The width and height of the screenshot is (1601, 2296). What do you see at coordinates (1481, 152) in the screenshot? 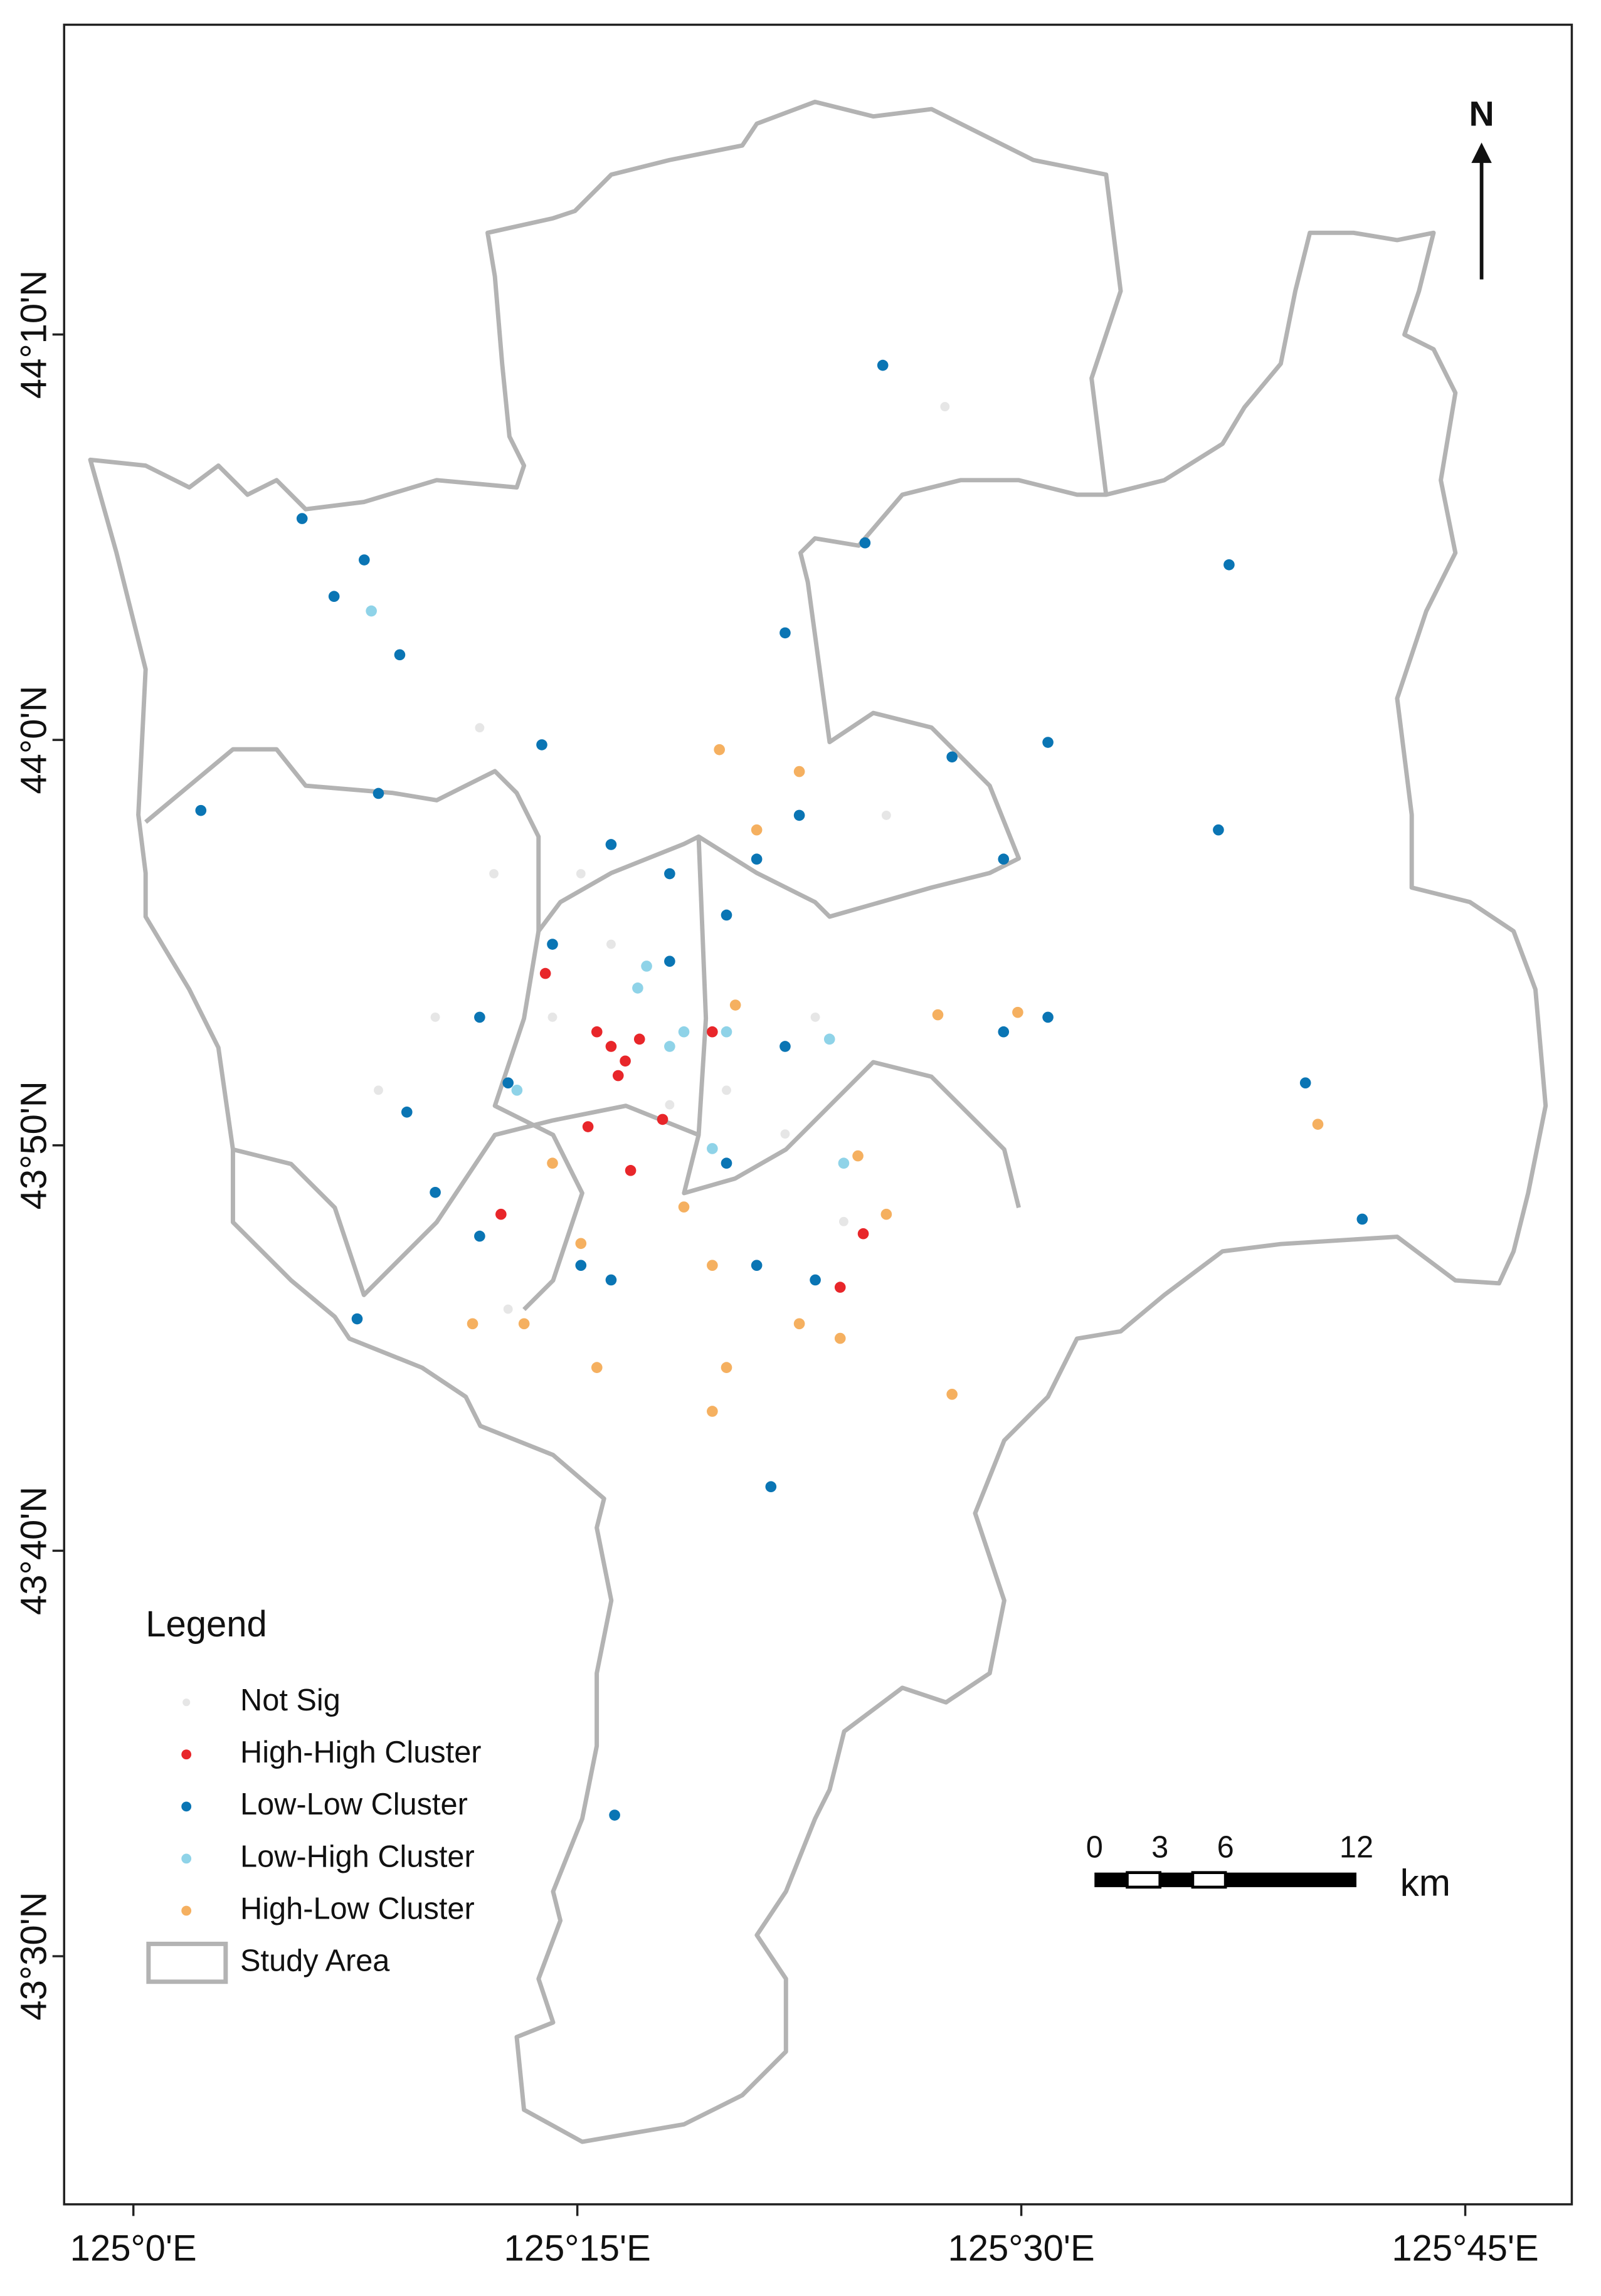
I see `north-arrowhead` at bounding box center [1481, 152].